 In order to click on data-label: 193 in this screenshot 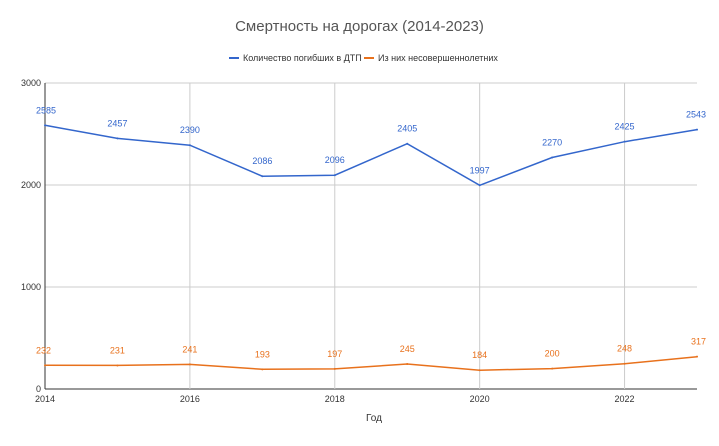, I will do `click(262, 354)`.